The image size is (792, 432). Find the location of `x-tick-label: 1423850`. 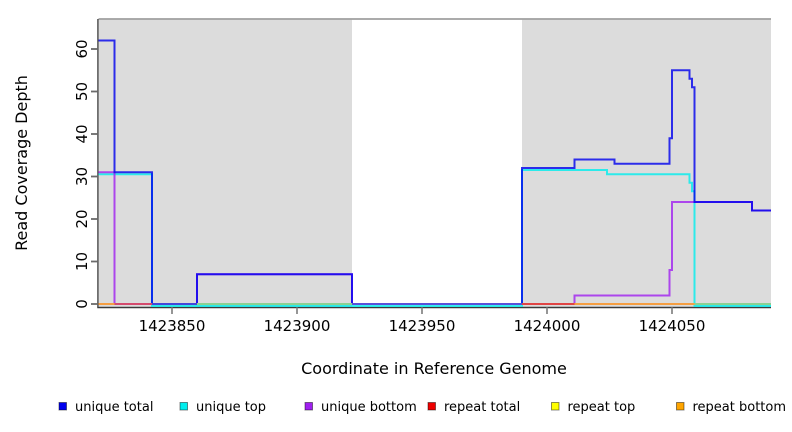

x-tick-label: 1423850 is located at coordinates (172, 326).